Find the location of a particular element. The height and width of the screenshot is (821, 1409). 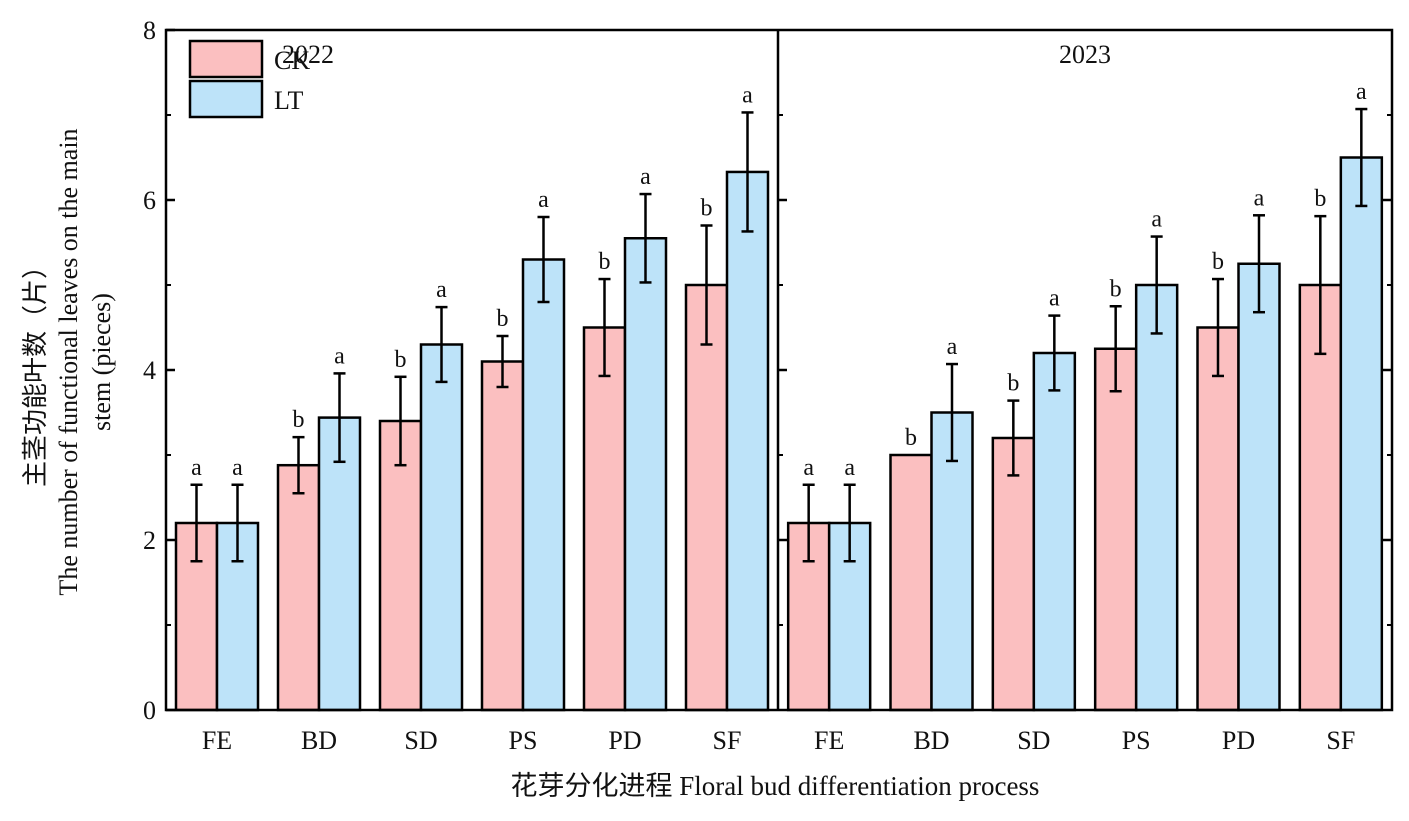

y-tick-label-0: 0 is located at coordinates (149, 710).